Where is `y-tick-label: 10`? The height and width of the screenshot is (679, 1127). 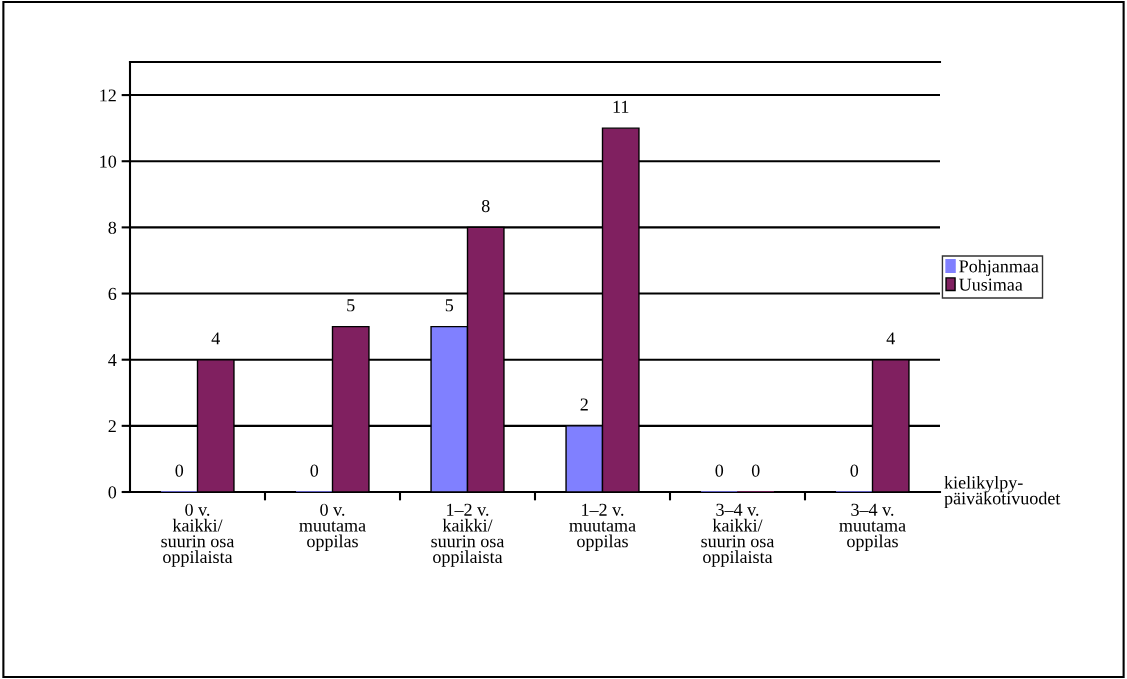
y-tick-label: 10 is located at coordinates (108, 161).